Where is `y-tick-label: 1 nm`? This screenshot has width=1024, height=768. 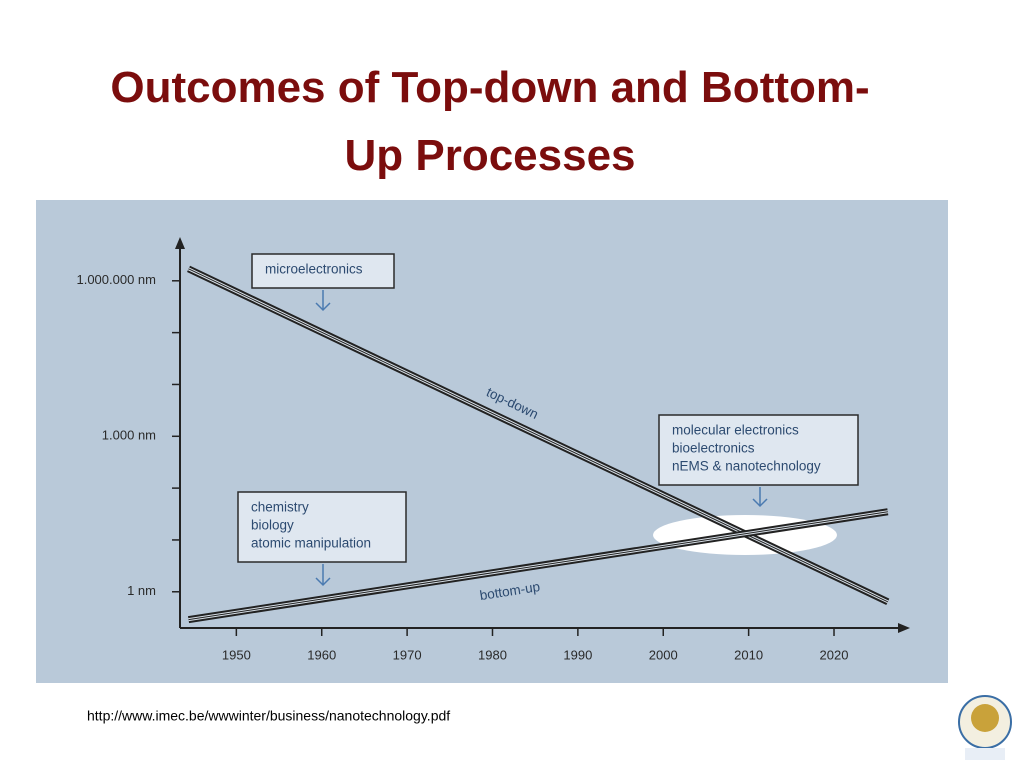 y-tick-label: 1 nm is located at coordinates (141, 590).